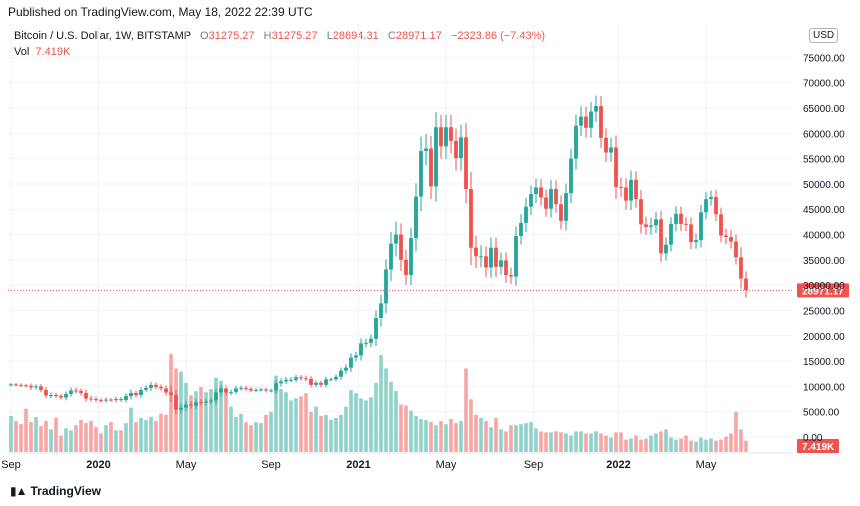 Image resolution: width=860 pixels, height=506 pixels. What do you see at coordinates (824, 261) in the screenshot?
I see `price-tick-label: 35000.00` at bounding box center [824, 261].